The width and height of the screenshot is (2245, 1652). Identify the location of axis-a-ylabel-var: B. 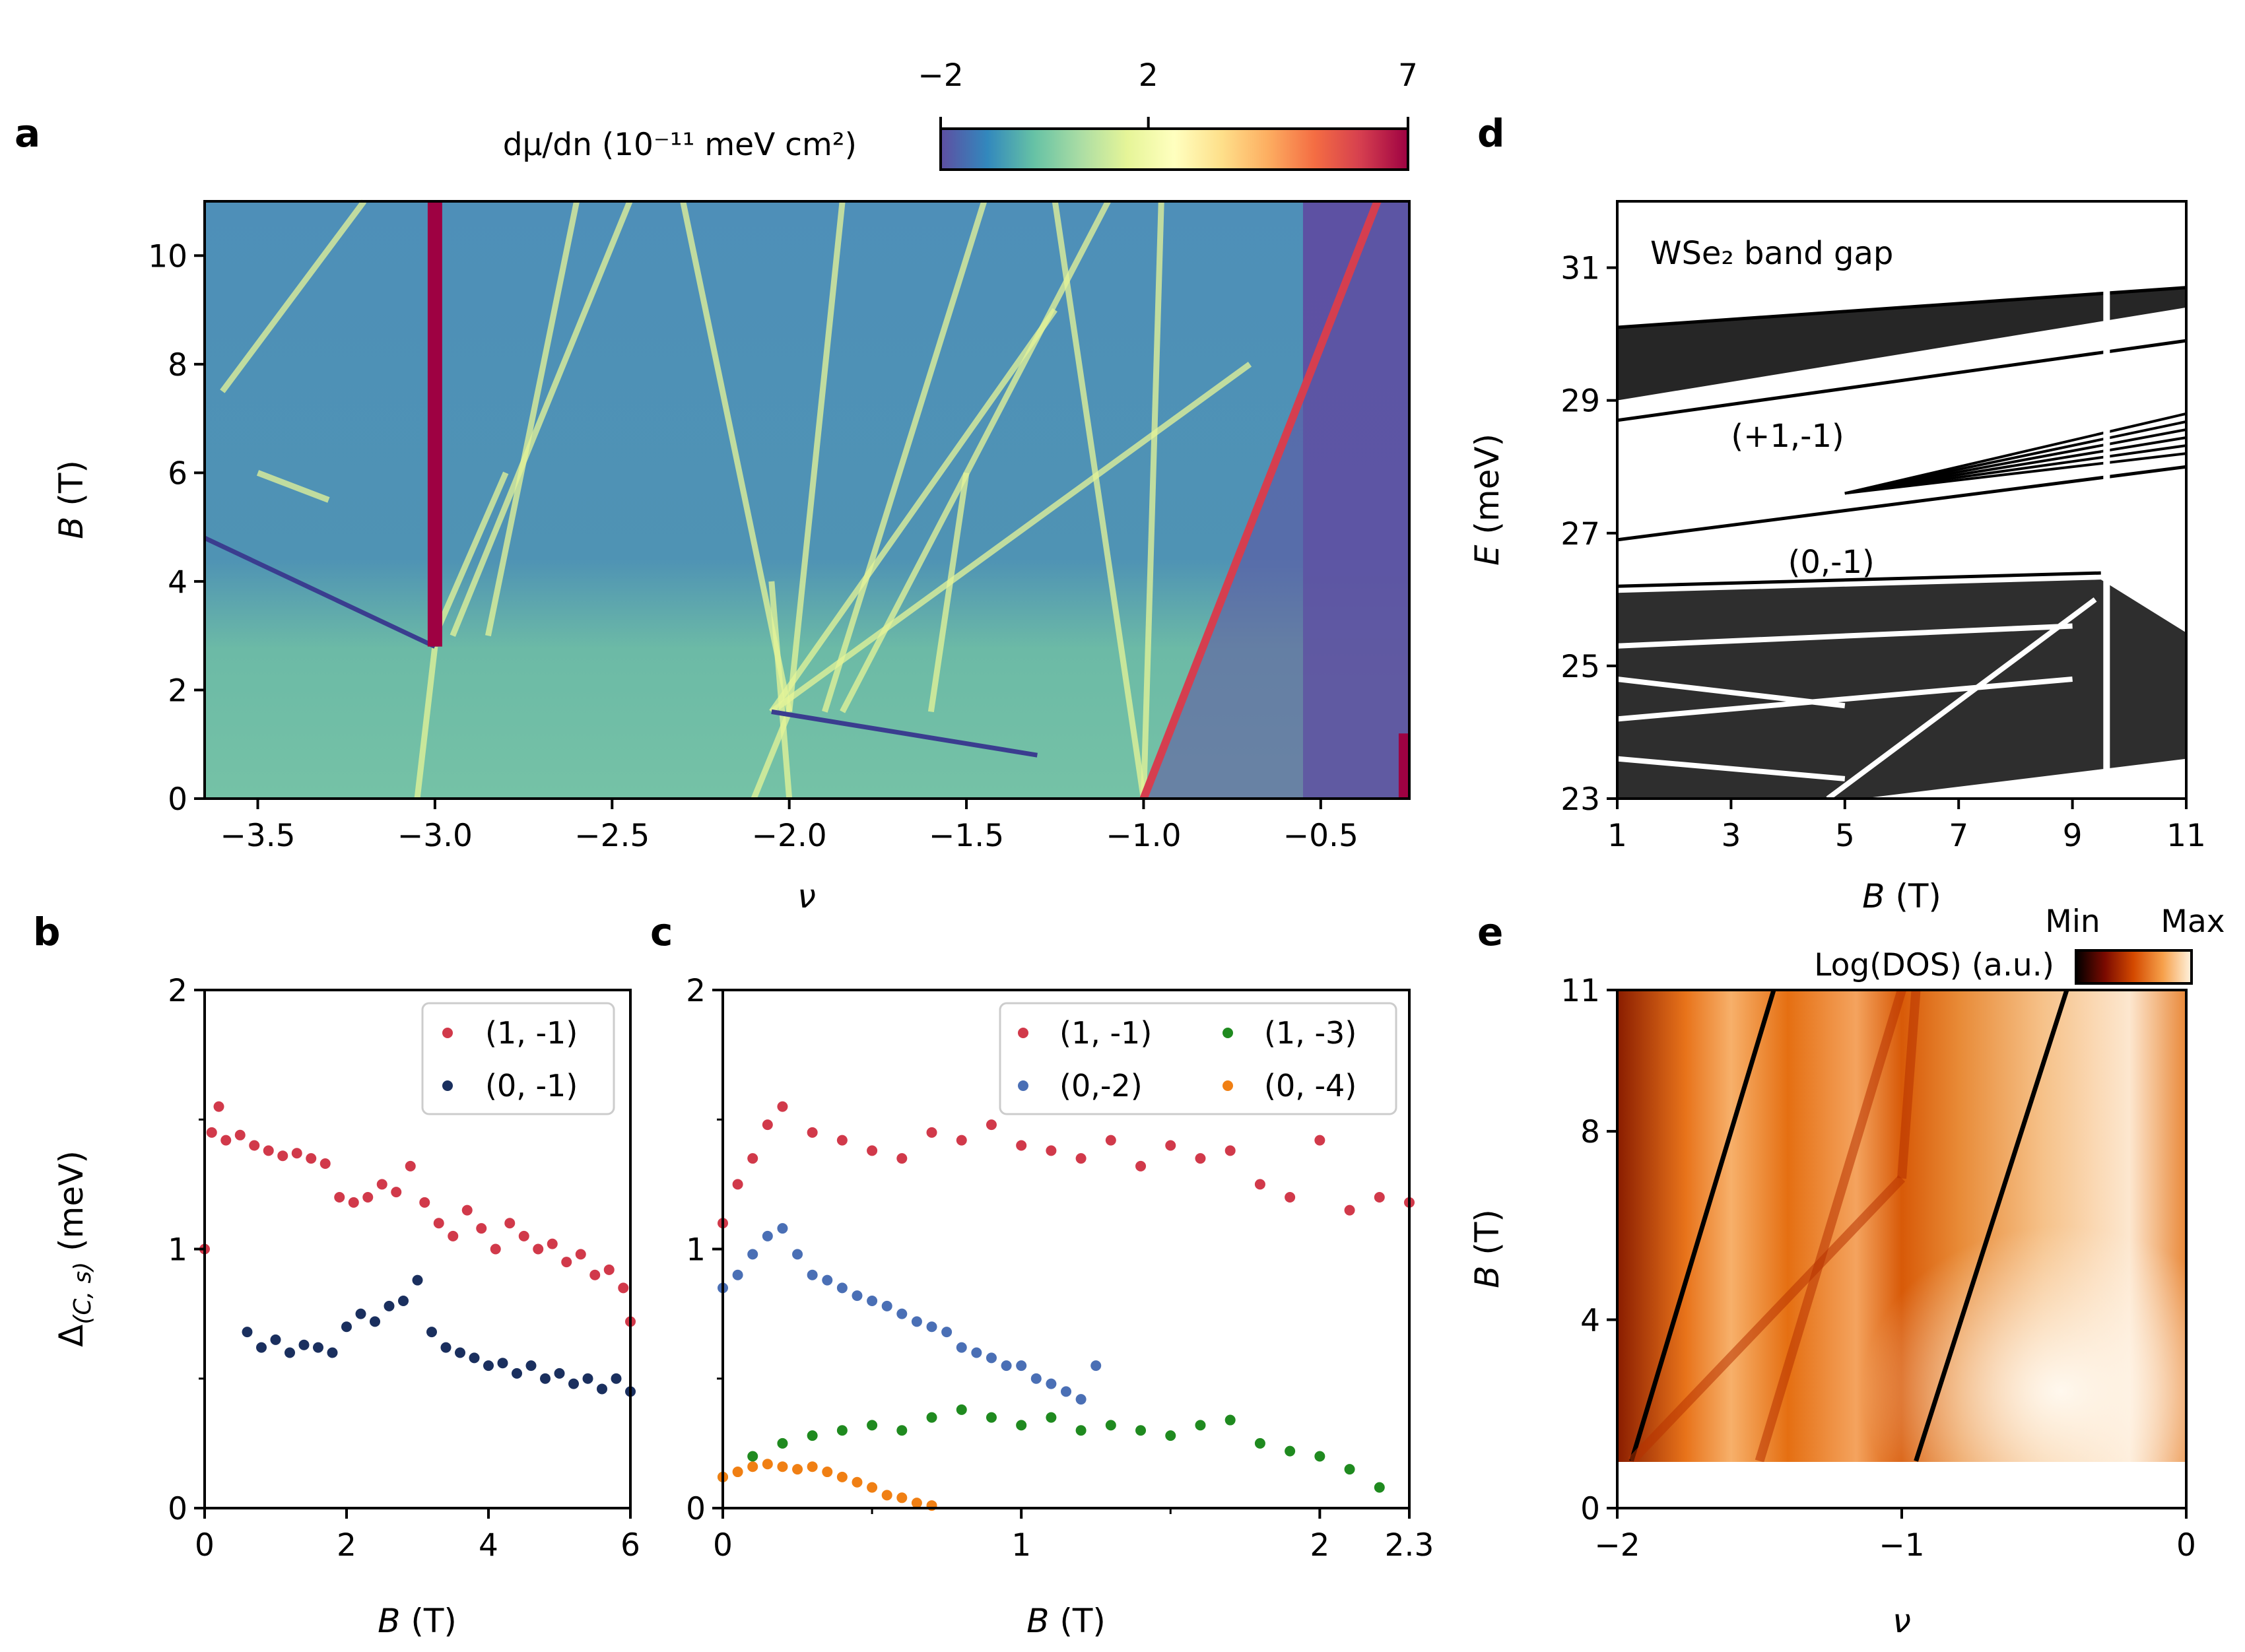
(71, 528).